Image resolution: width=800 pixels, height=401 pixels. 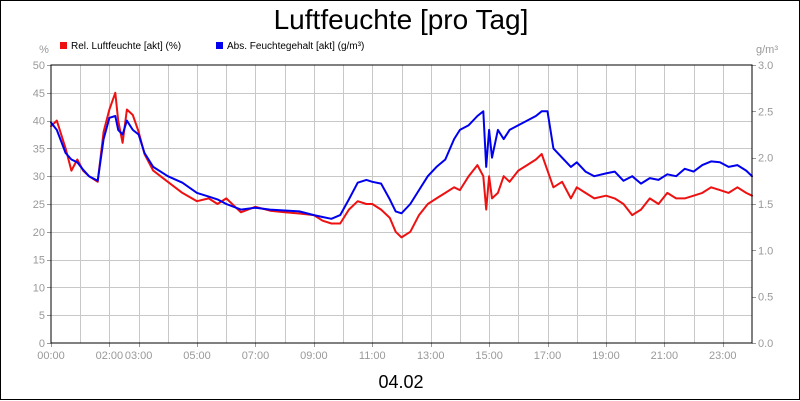 What do you see at coordinates (219, 45) in the screenshot?
I see `legend-swatch-abs-humidity` at bounding box center [219, 45].